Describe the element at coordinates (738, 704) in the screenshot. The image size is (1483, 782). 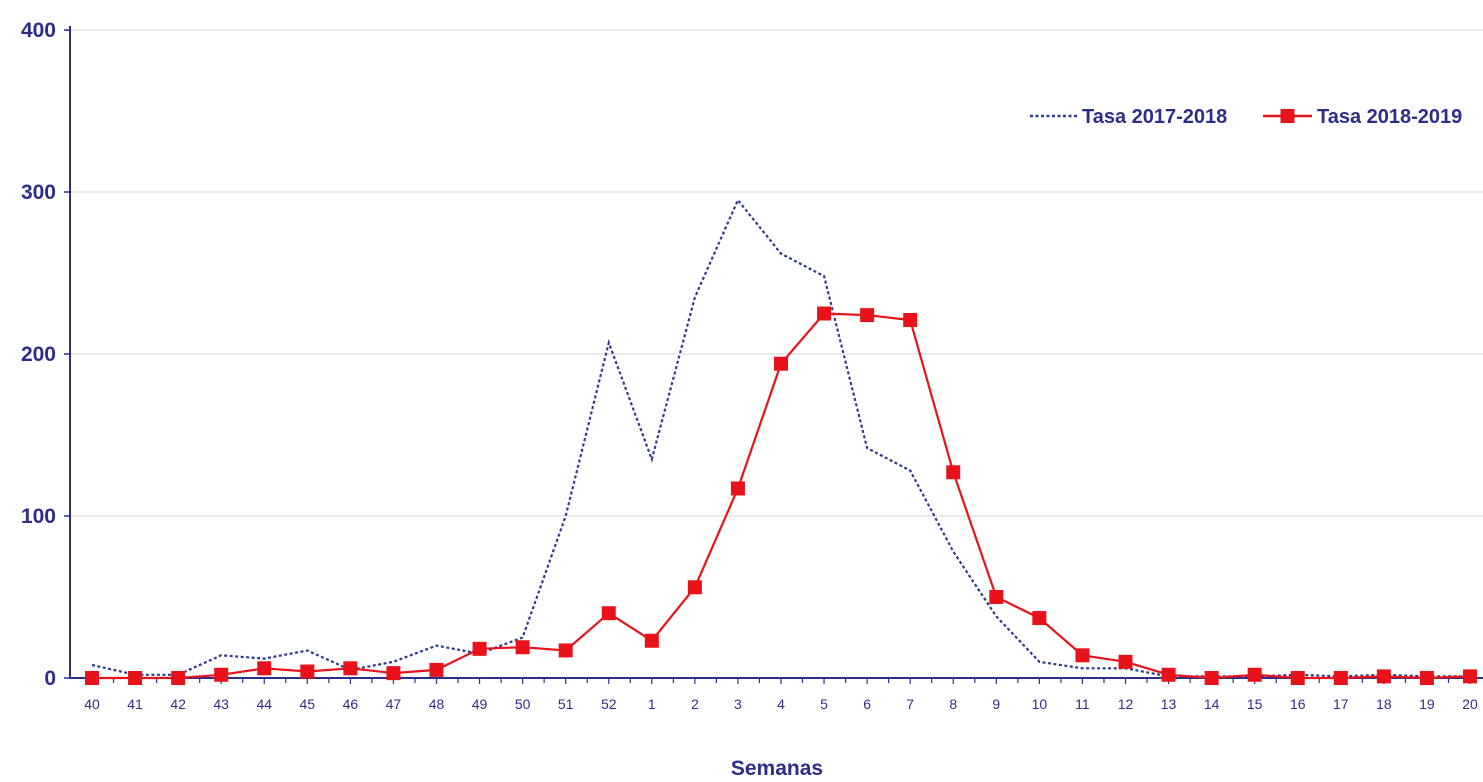
I see `x-tick-label: 3` at that location.